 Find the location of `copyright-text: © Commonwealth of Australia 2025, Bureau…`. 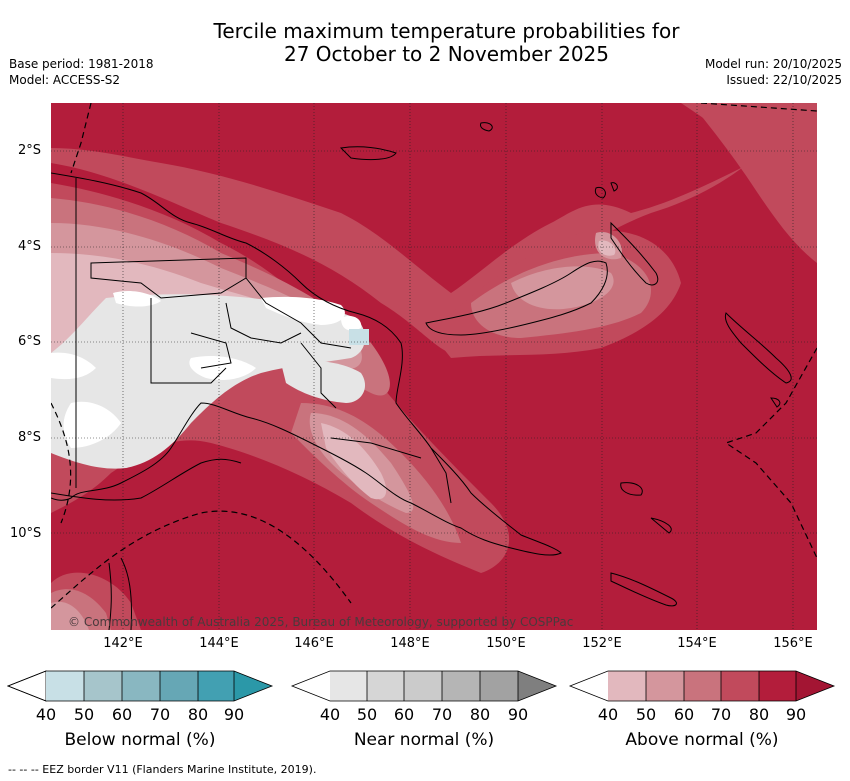

copyright-text: © Commonwealth of Australia 2025, Bureau… is located at coordinates (320, 622).